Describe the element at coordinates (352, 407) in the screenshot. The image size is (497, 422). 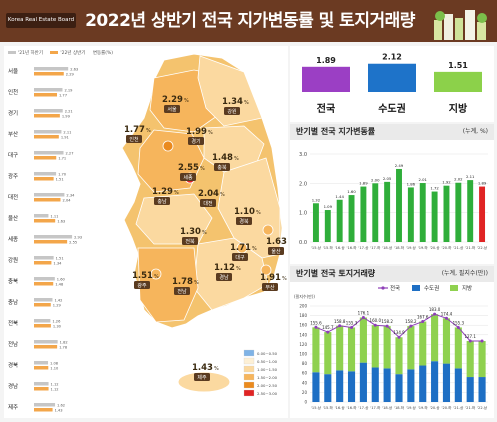
I see `x-tick-label: '16.하` at that location.